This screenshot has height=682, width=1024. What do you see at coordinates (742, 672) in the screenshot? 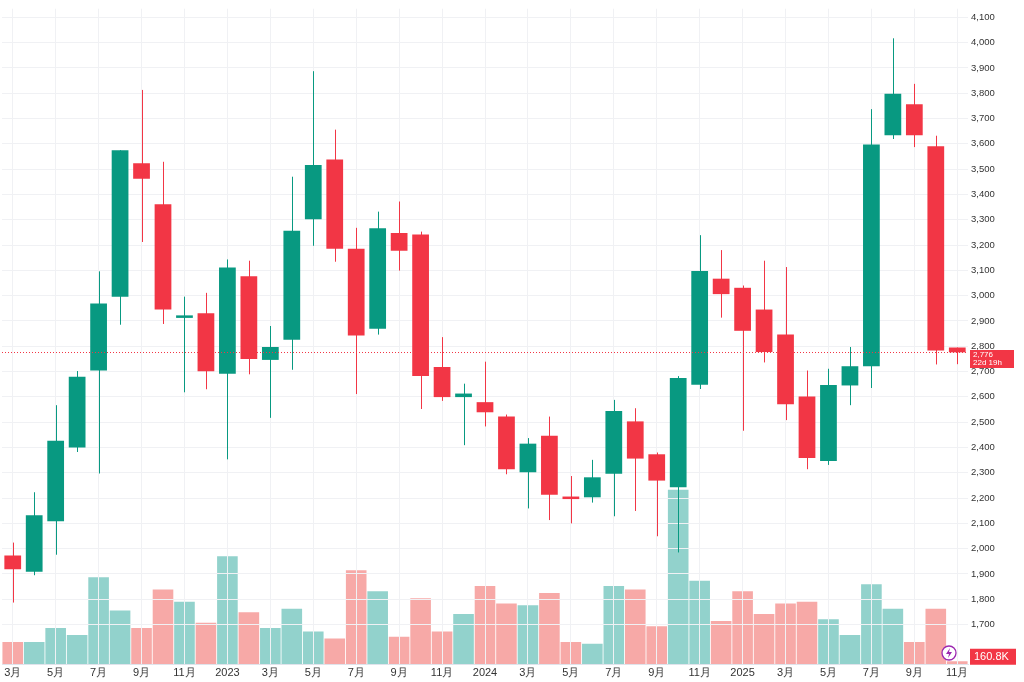
I see `x-tick-label: 2025` at bounding box center [742, 672].